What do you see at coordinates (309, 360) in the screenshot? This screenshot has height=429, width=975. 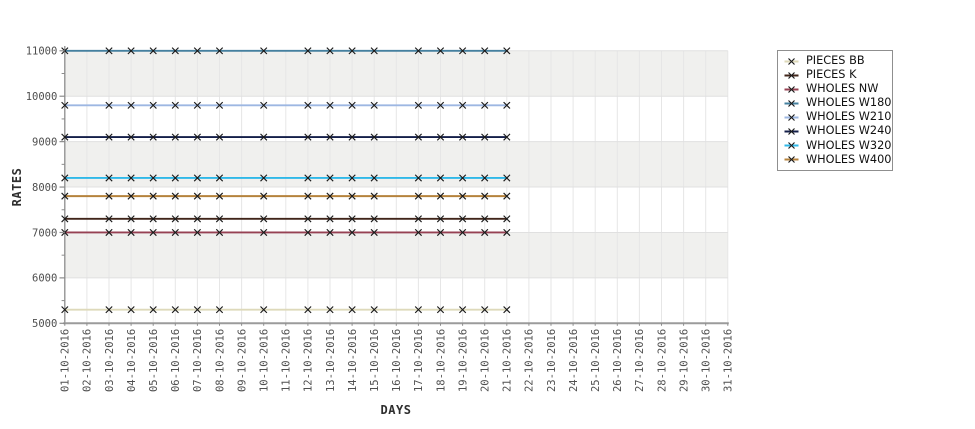 I see `x-tick-label: 12-10-2016` at bounding box center [309, 360].